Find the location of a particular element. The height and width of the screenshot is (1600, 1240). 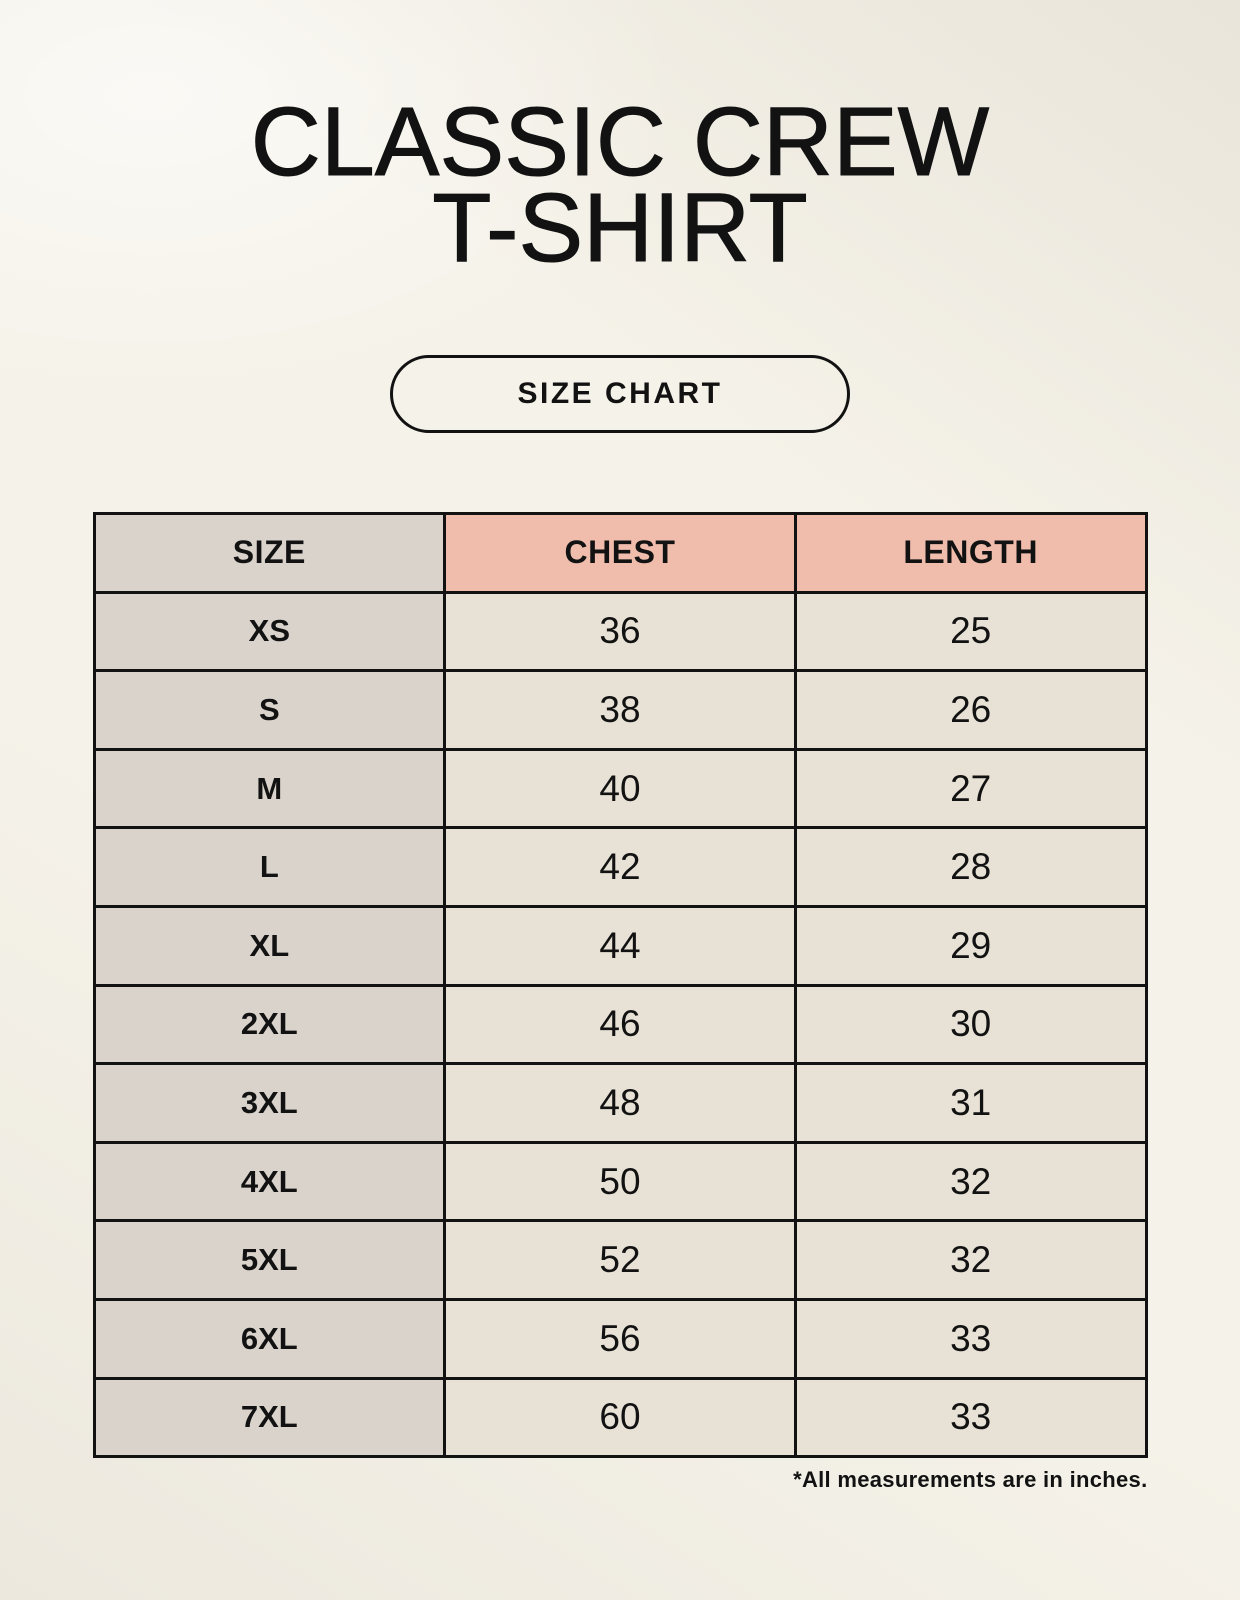

table-row: L 42 28 is located at coordinates (620, 867).